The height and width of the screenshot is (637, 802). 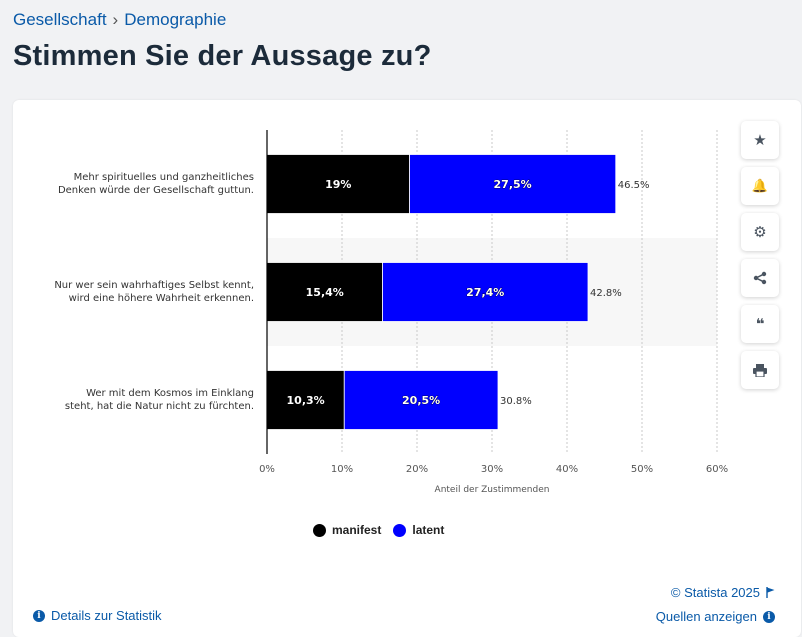 I want to click on x-axis-title: Anteil der Zustimmenden, so click(x=492, y=490).